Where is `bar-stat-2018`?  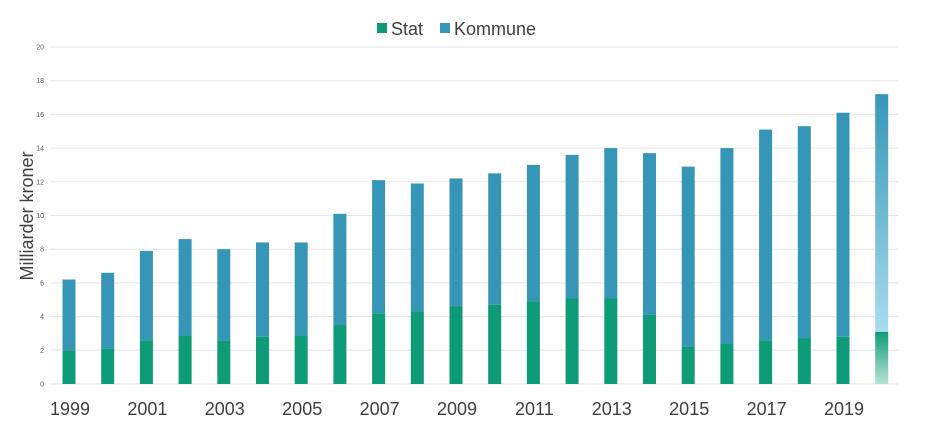
bar-stat-2018 is located at coordinates (804, 361).